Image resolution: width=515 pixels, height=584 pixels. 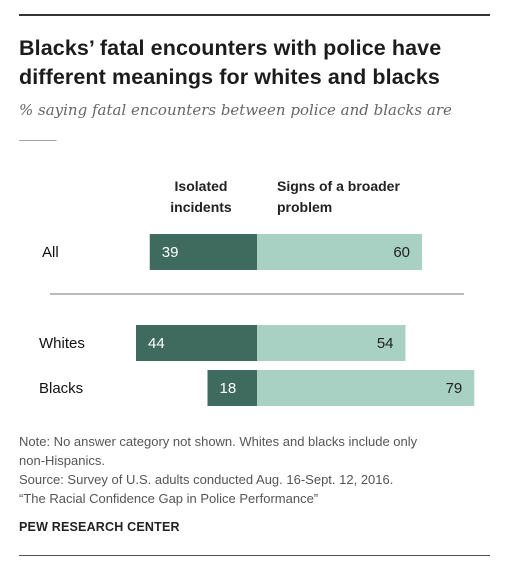 I want to click on bar-broader-blacks, so click(x=366, y=388).